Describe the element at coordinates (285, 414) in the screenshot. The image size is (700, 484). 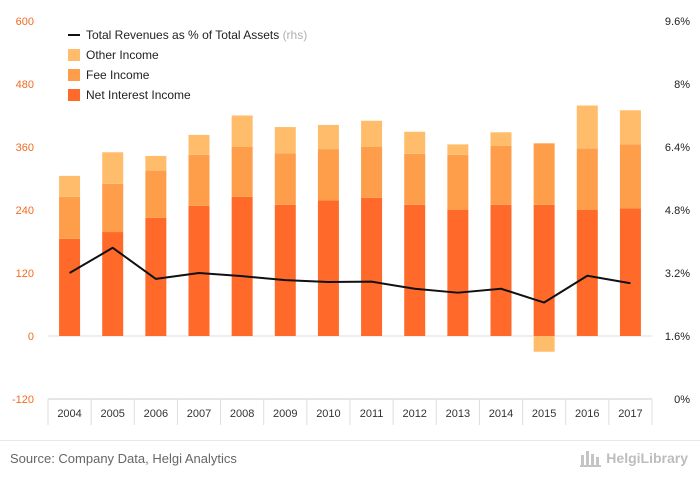
I see `x-tick-label: 2009` at that location.